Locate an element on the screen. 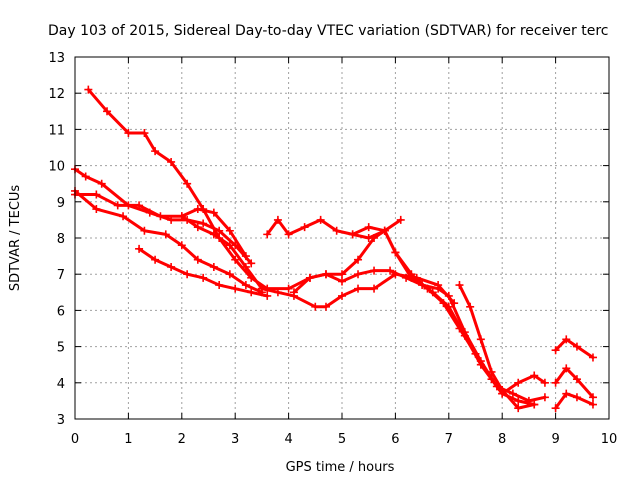  x-tick-label: 9 is located at coordinates (555, 439).